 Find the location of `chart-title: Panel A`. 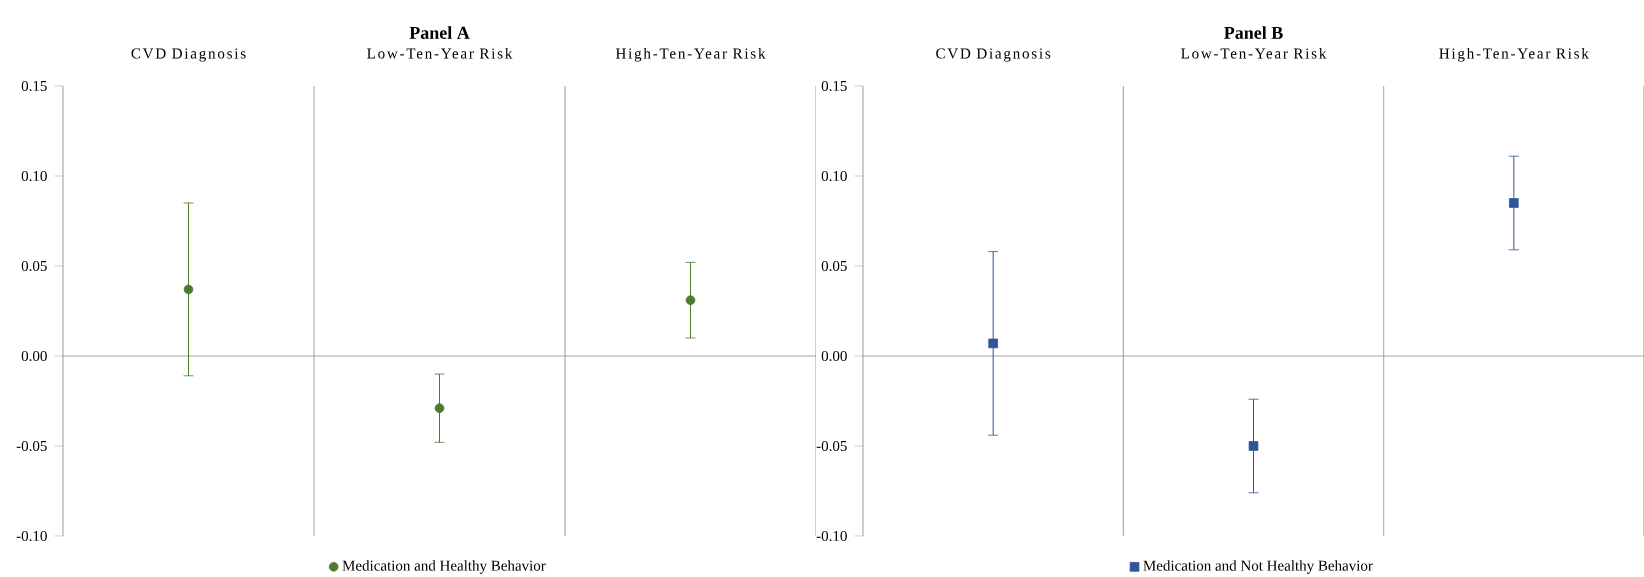

chart-title: Panel A is located at coordinates (439, 32).